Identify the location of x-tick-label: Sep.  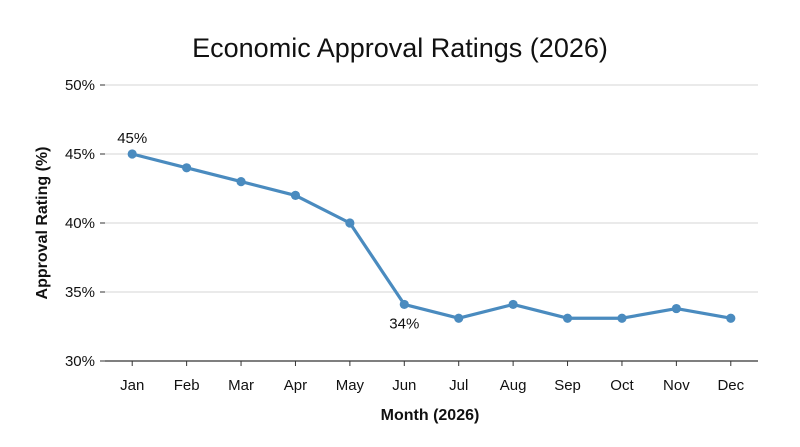
(567, 385).